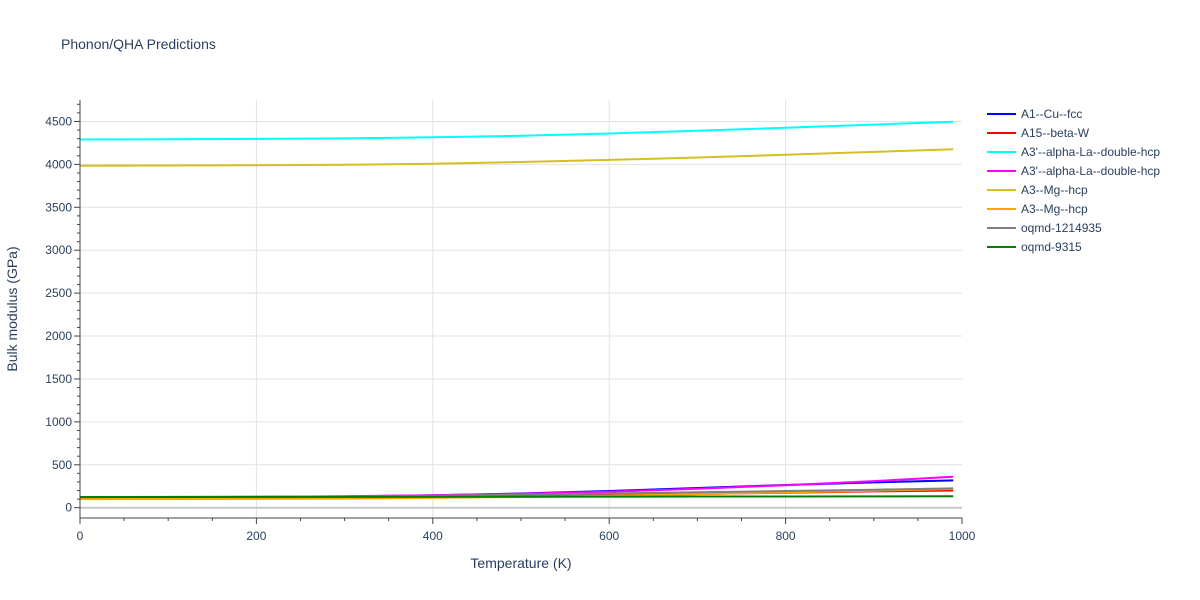 The height and width of the screenshot is (600, 1200). I want to click on legend-item: oqmd-1214935, so click(1044, 228).